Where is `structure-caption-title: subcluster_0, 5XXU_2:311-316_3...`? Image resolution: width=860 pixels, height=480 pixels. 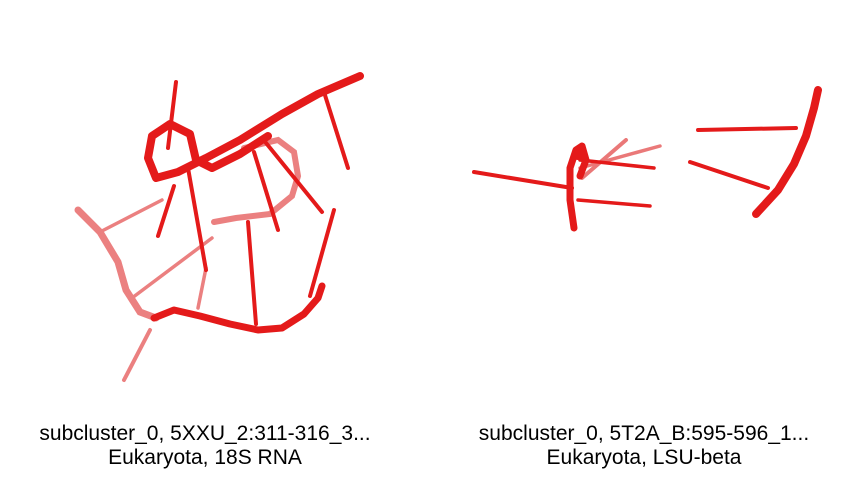 structure-caption-title: subcluster_0, 5XXU_2:311-316_3... is located at coordinates (205, 433).